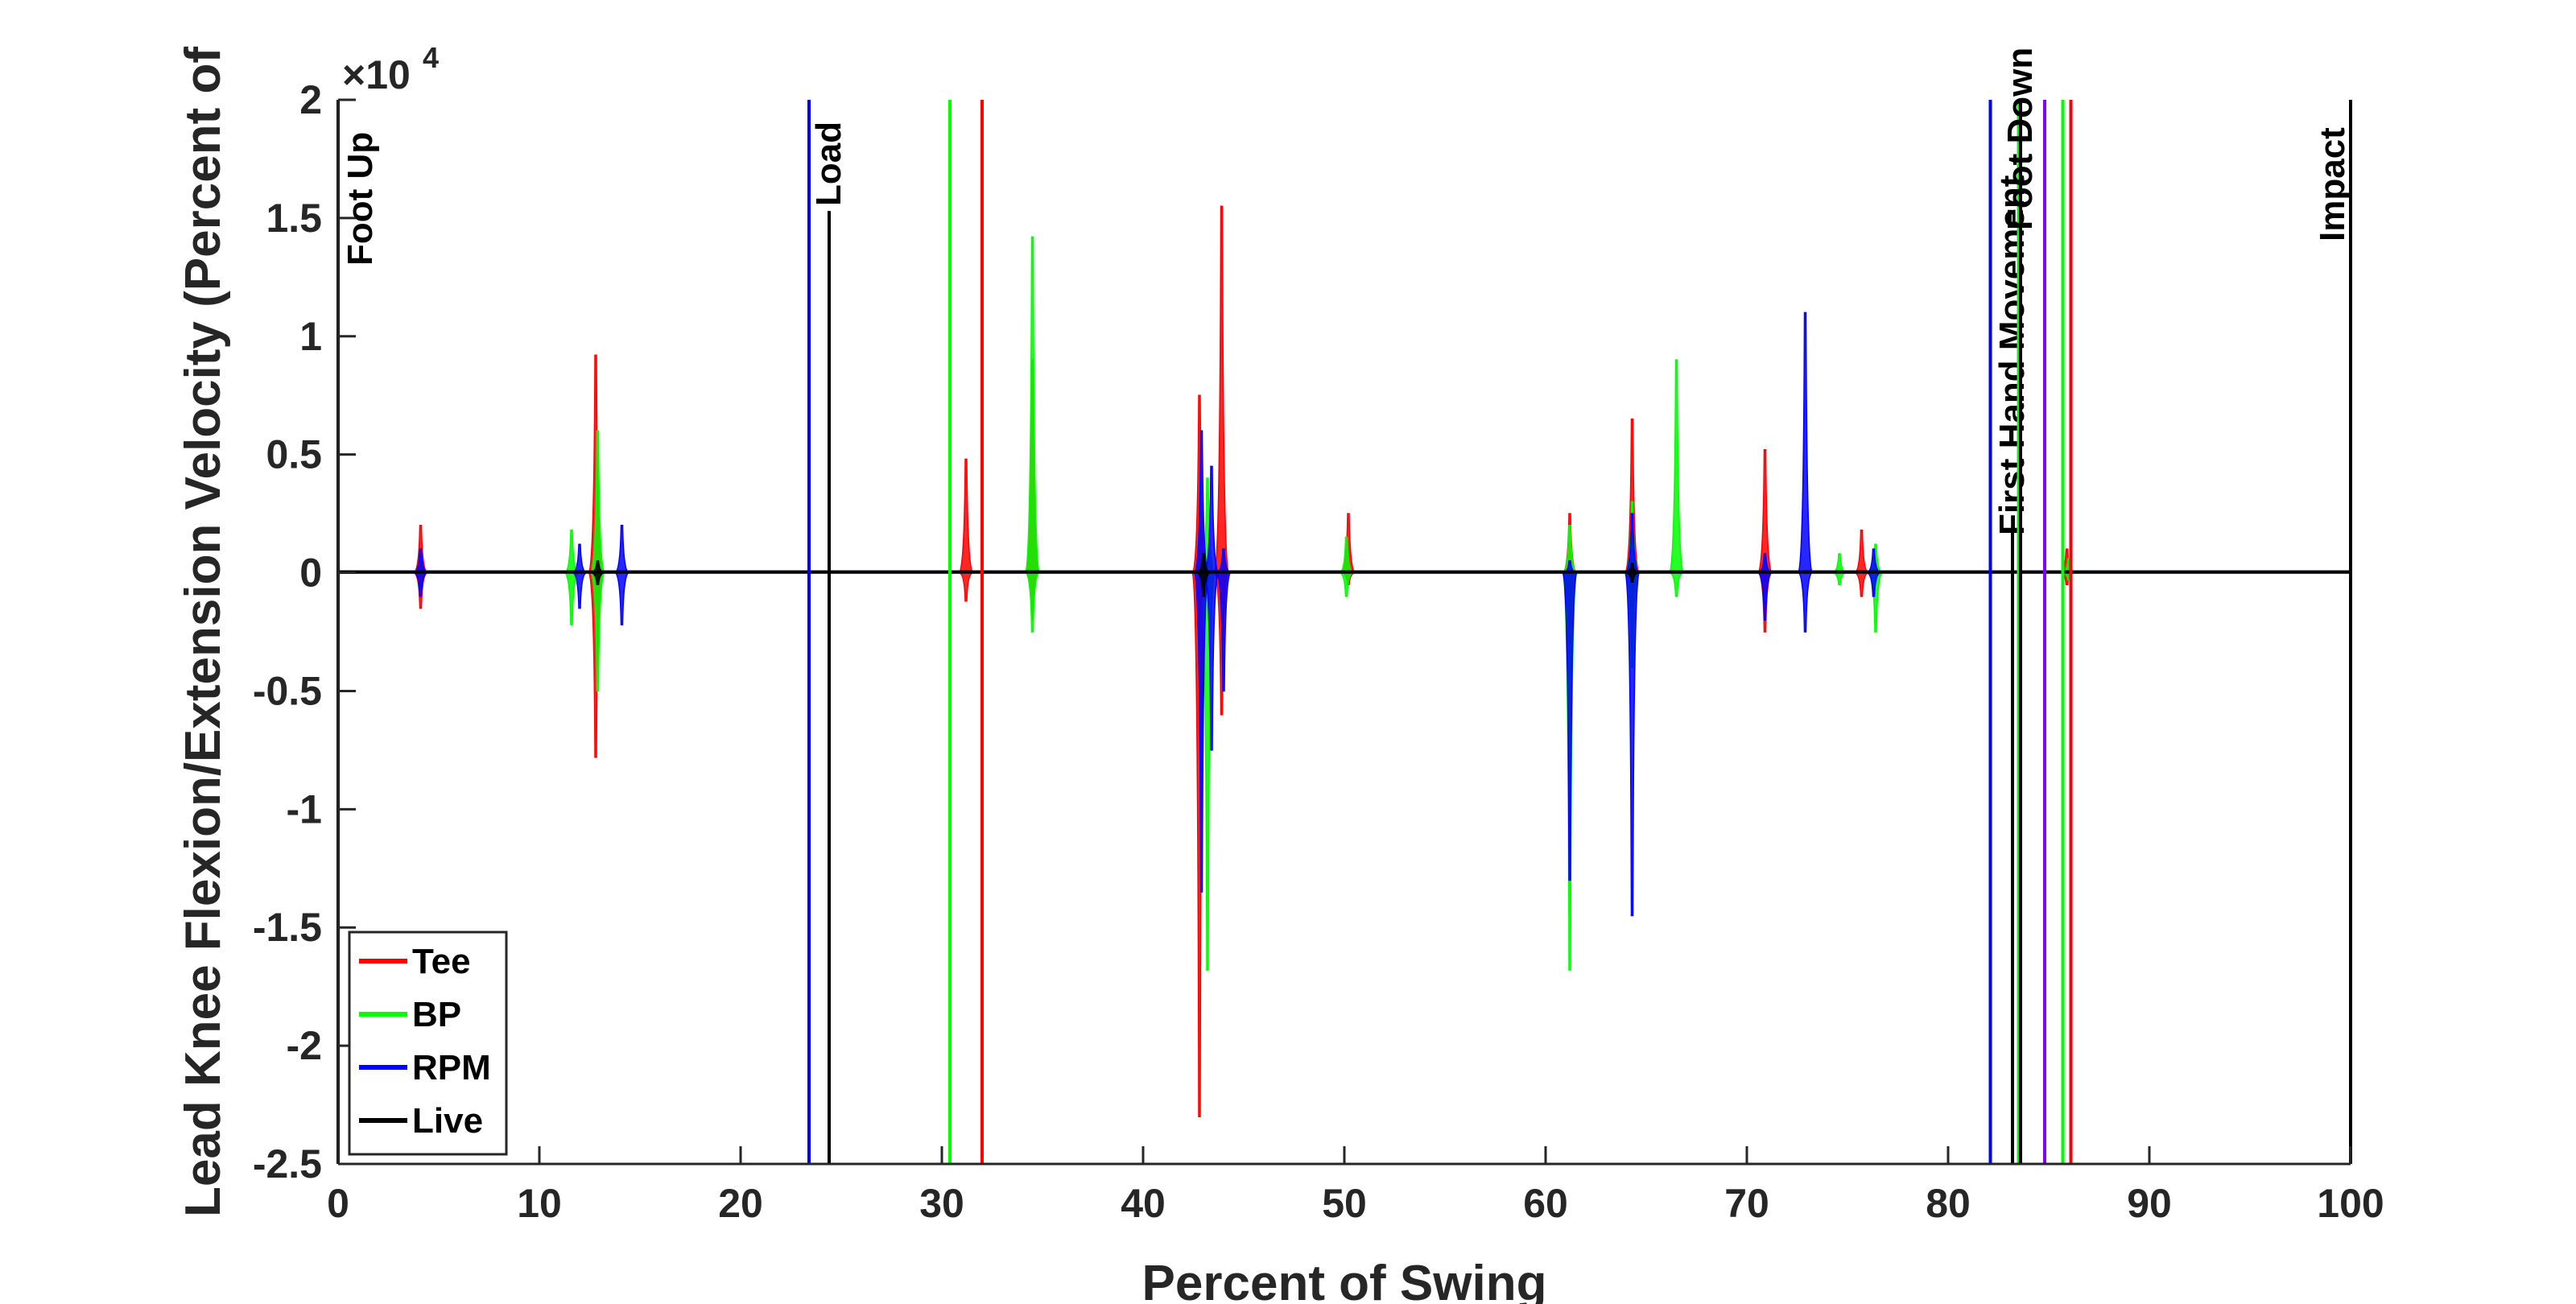 The width and height of the screenshot is (2576, 1304). What do you see at coordinates (941, 1203) in the screenshot?
I see `x-tick-label: 30` at bounding box center [941, 1203].